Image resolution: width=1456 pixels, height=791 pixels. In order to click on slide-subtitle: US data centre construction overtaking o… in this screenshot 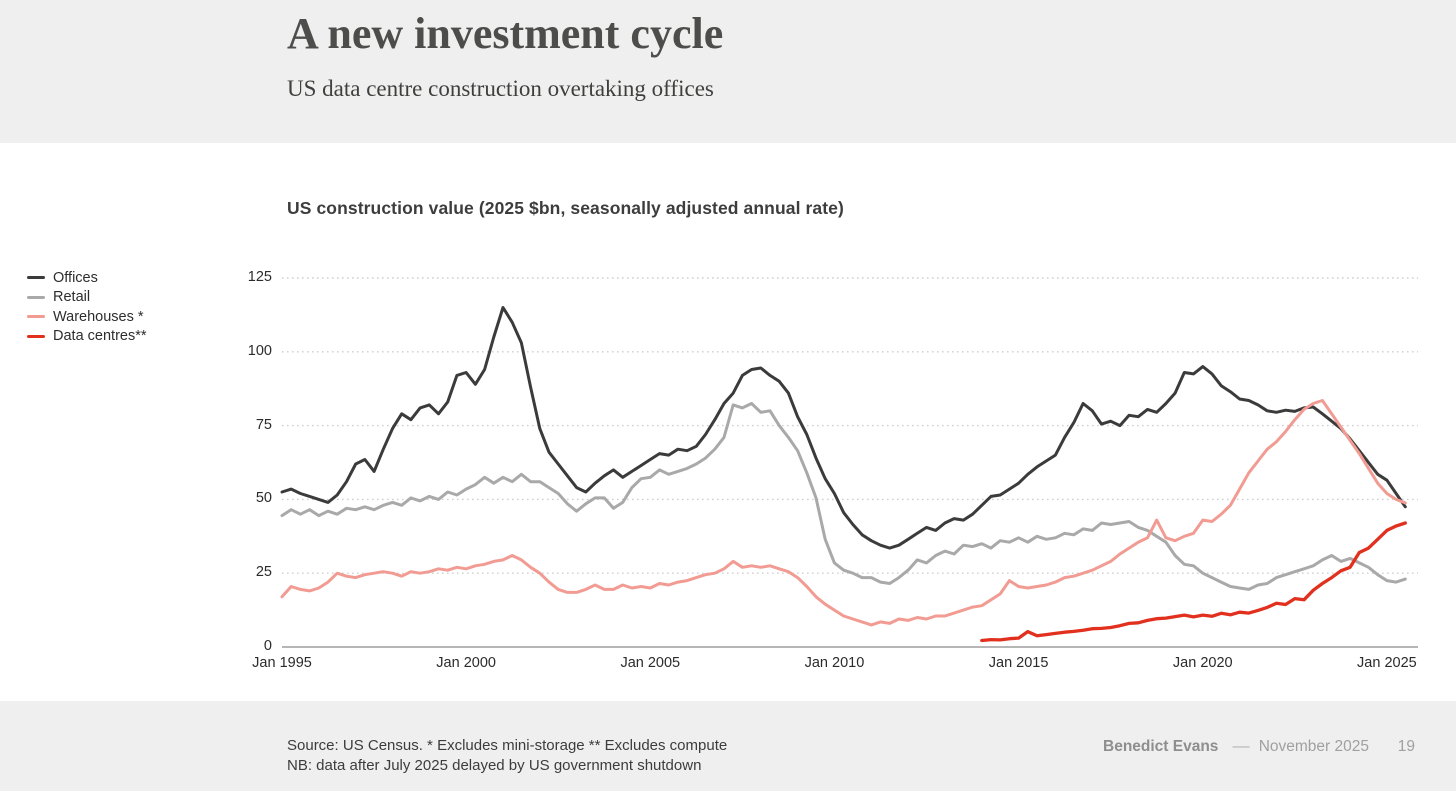, I will do `click(500, 88)`.